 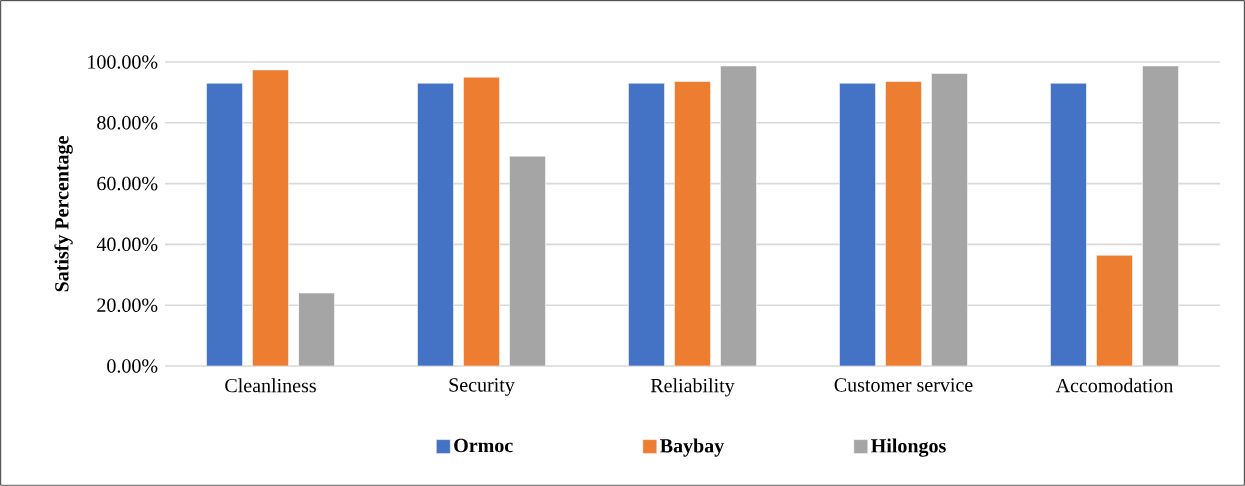 What do you see at coordinates (127, 305) in the screenshot?
I see `y-tick-label: 20.00%` at bounding box center [127, 305].